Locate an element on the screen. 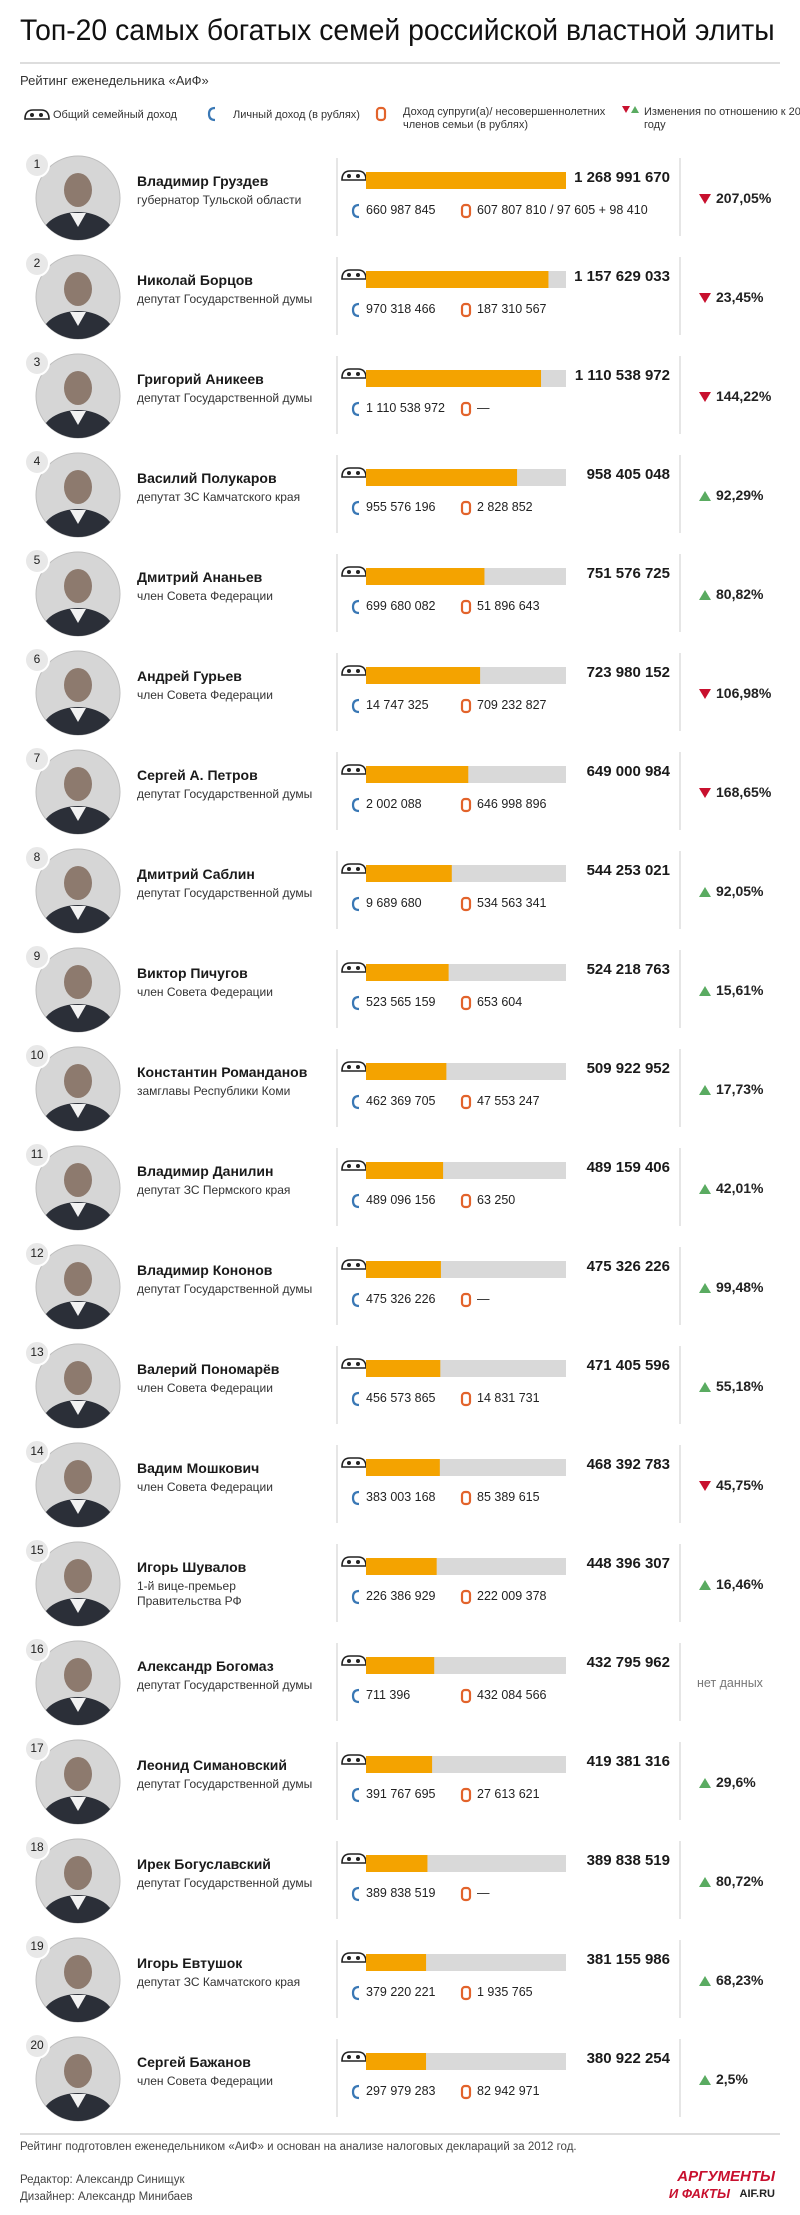 The image size is (800, 2215). spouse-income: 85 389 615 is located at coordinates (508, 1497).